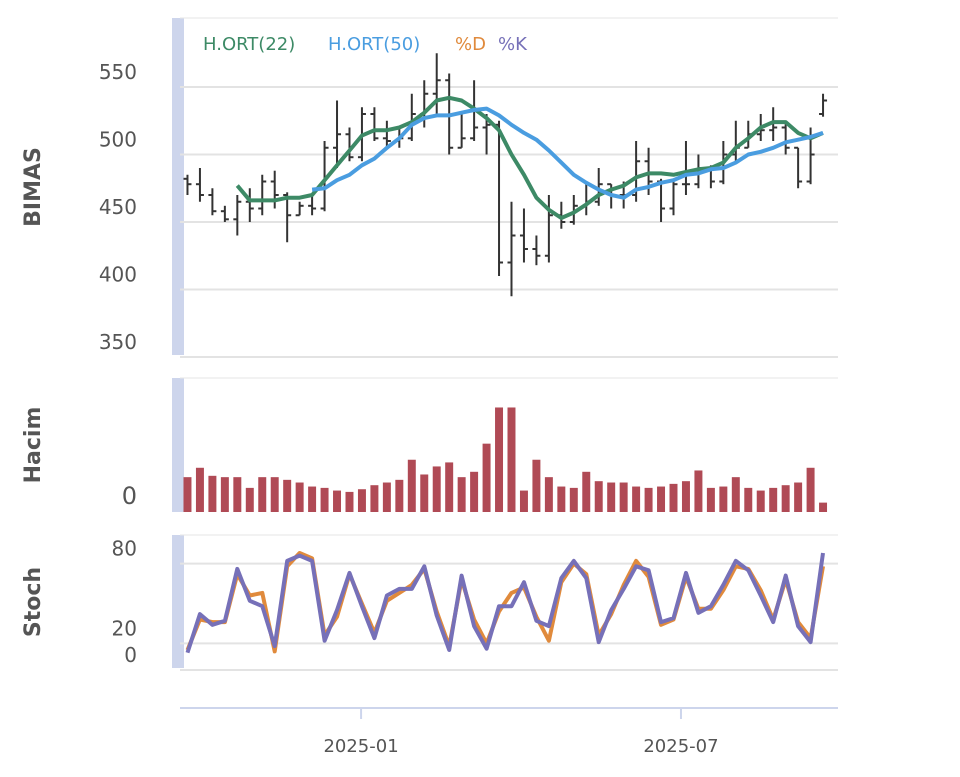 The height and width of the screenshot is (777, 960). I want to click on y-tick-label: 450, so click(118, 207).